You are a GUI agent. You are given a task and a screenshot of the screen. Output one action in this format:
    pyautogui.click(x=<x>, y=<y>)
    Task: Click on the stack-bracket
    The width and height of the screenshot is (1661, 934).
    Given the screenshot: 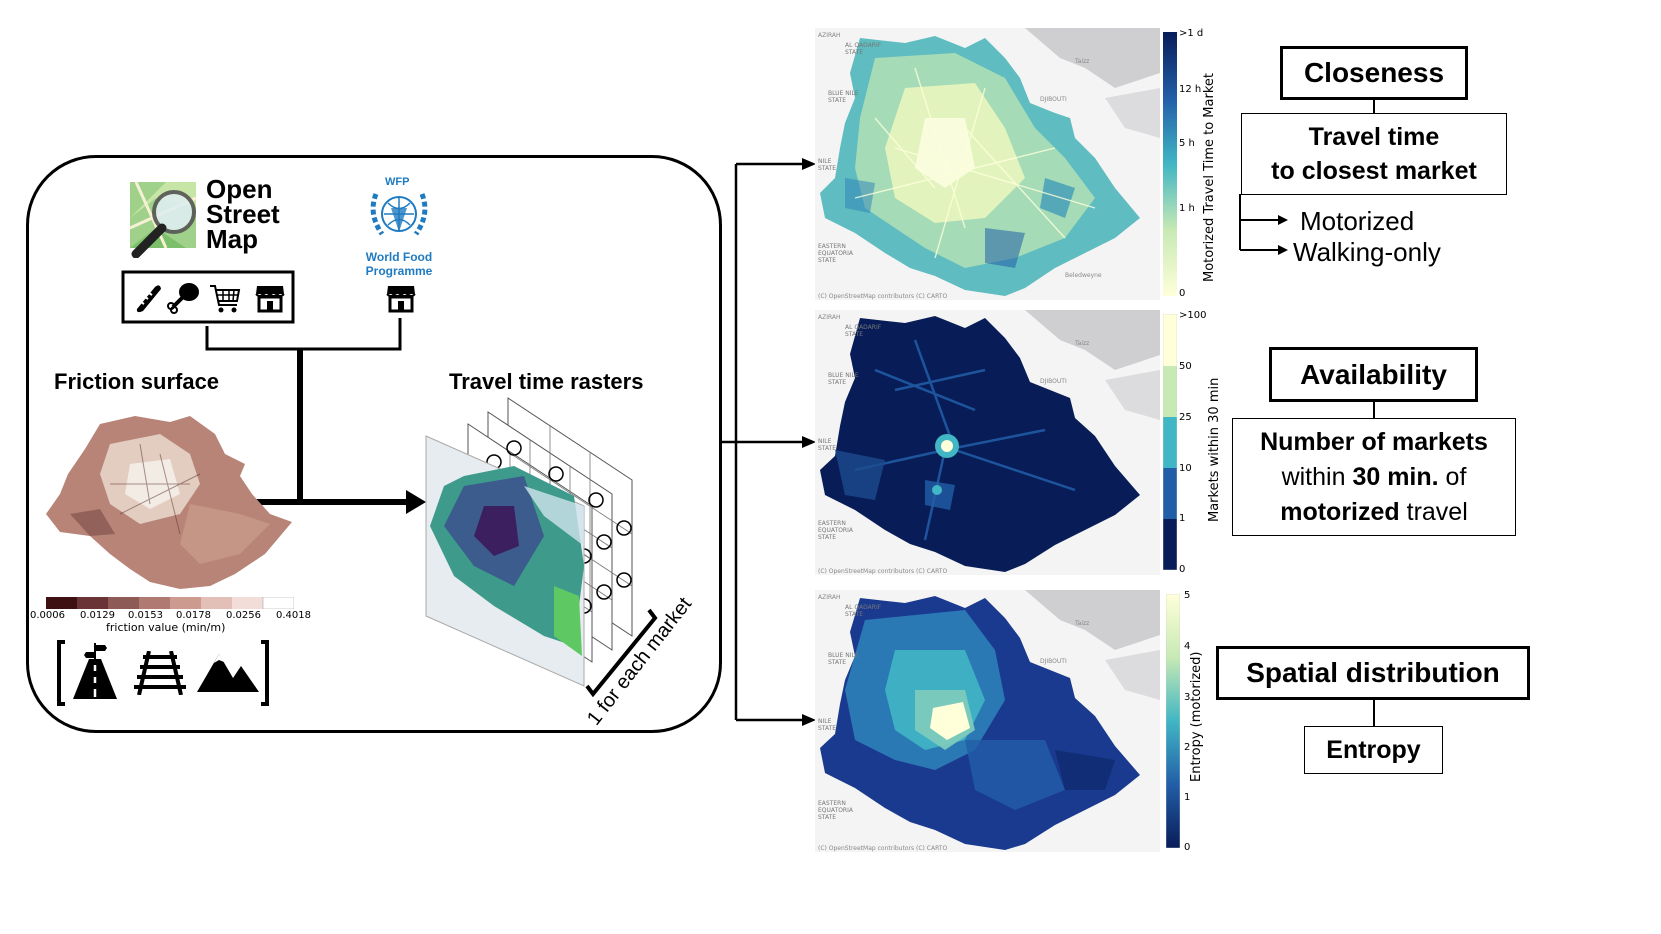 What is the action you would take?
    pyautogui.click(x=621, y=653)
    